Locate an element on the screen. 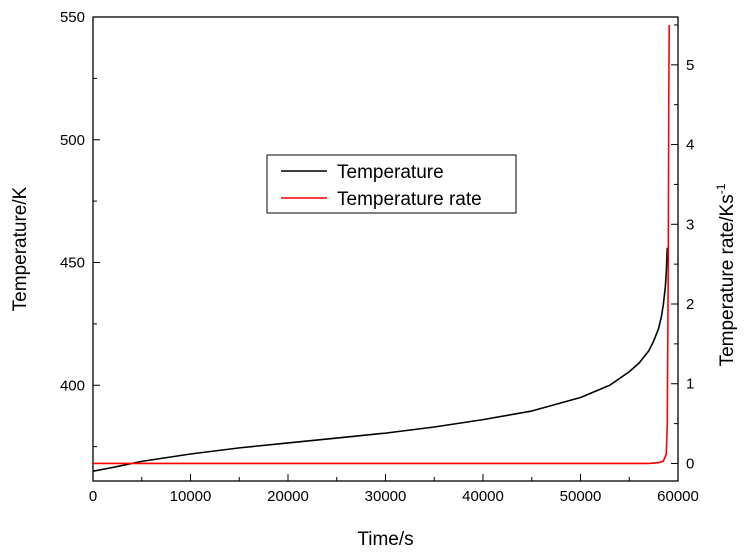 Image resolution: width=750 pixels, height=556 pixels. x-tick-label: 10000 is located at coordinates (191, 496).